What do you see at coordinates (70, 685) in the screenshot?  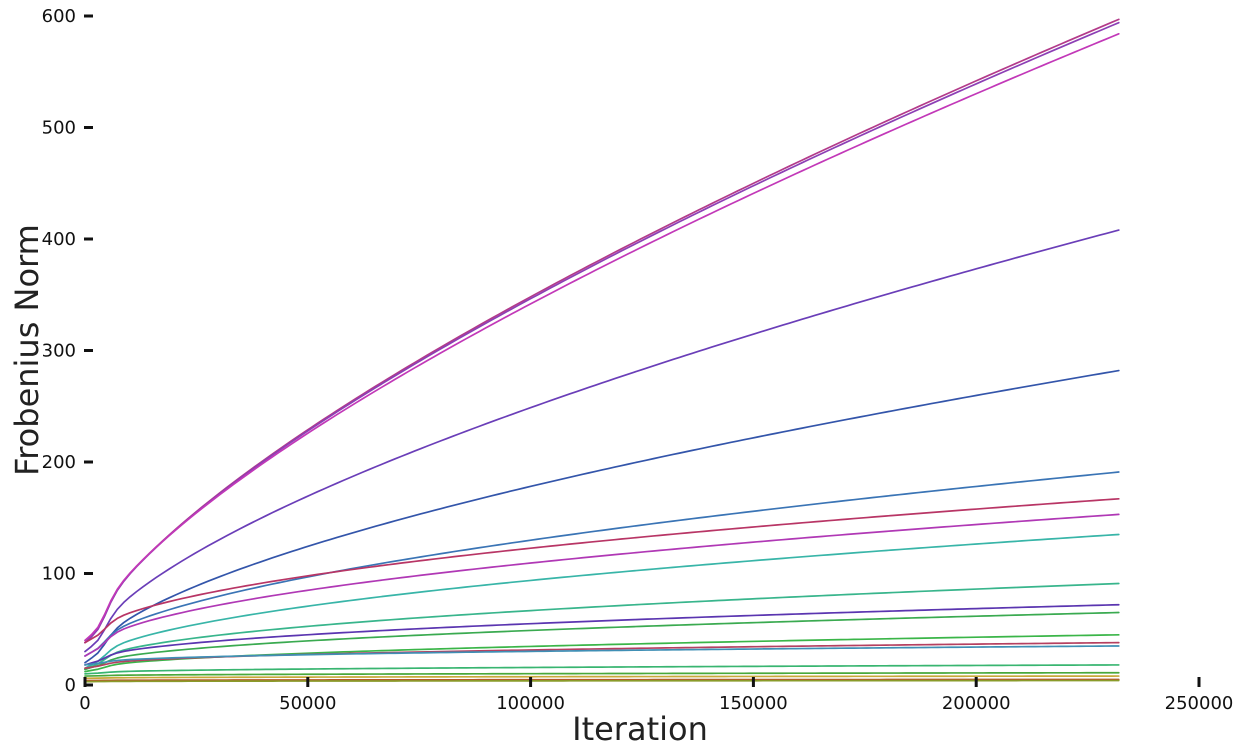 I see `y-tick-label: 0` at bounding box center [70, 685].